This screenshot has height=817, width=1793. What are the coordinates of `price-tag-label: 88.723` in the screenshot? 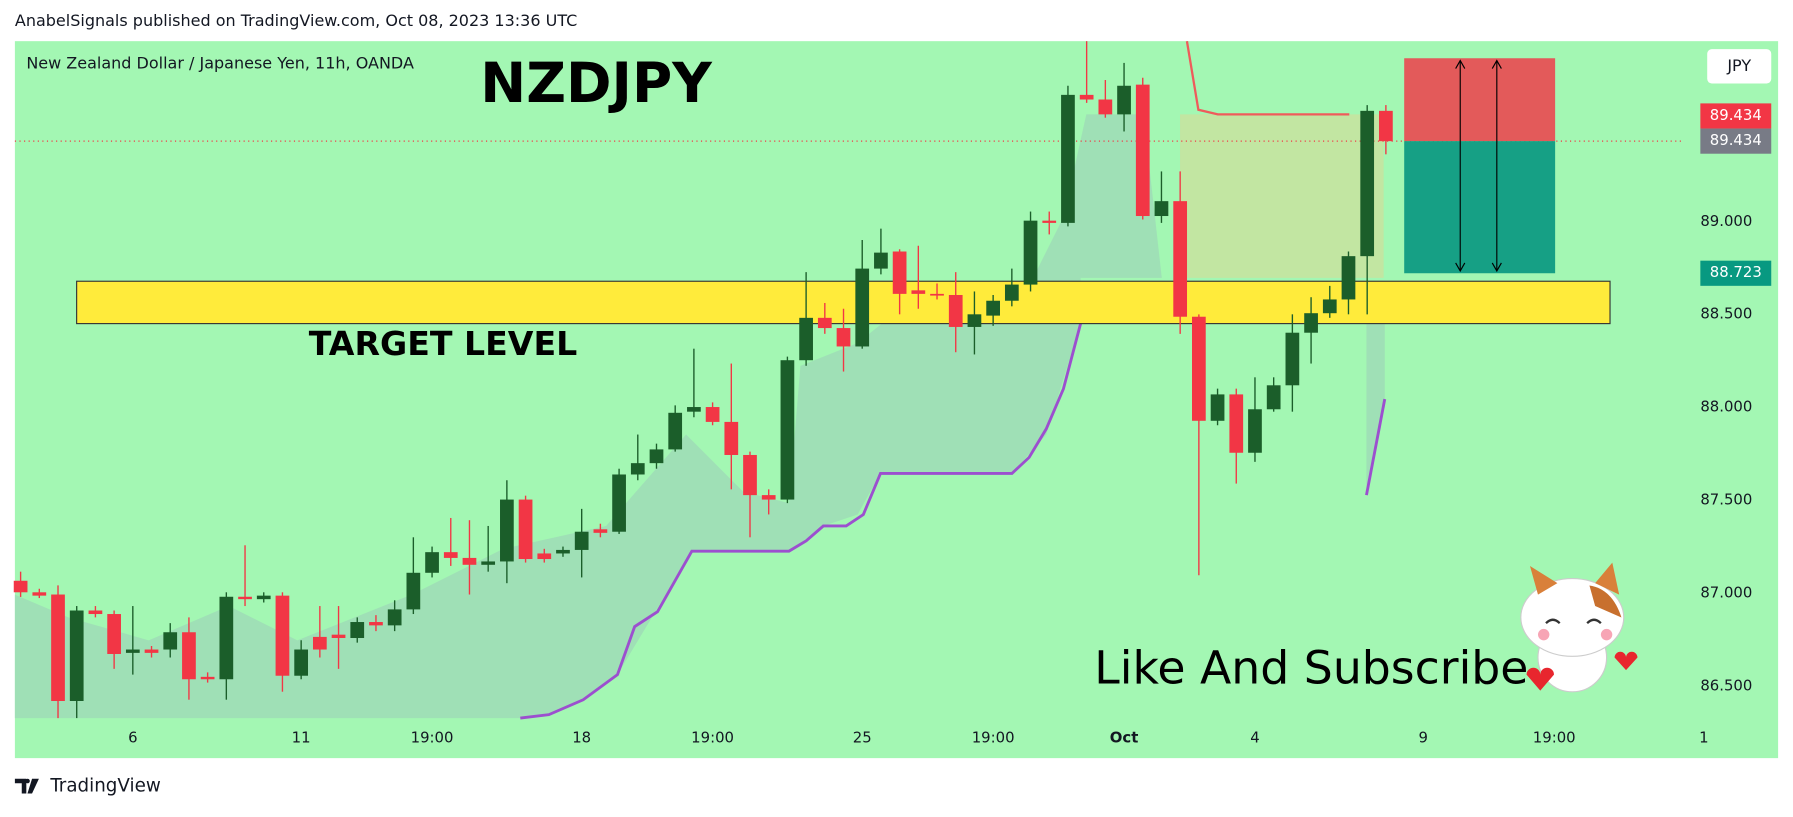 It's located at (1736, 272).